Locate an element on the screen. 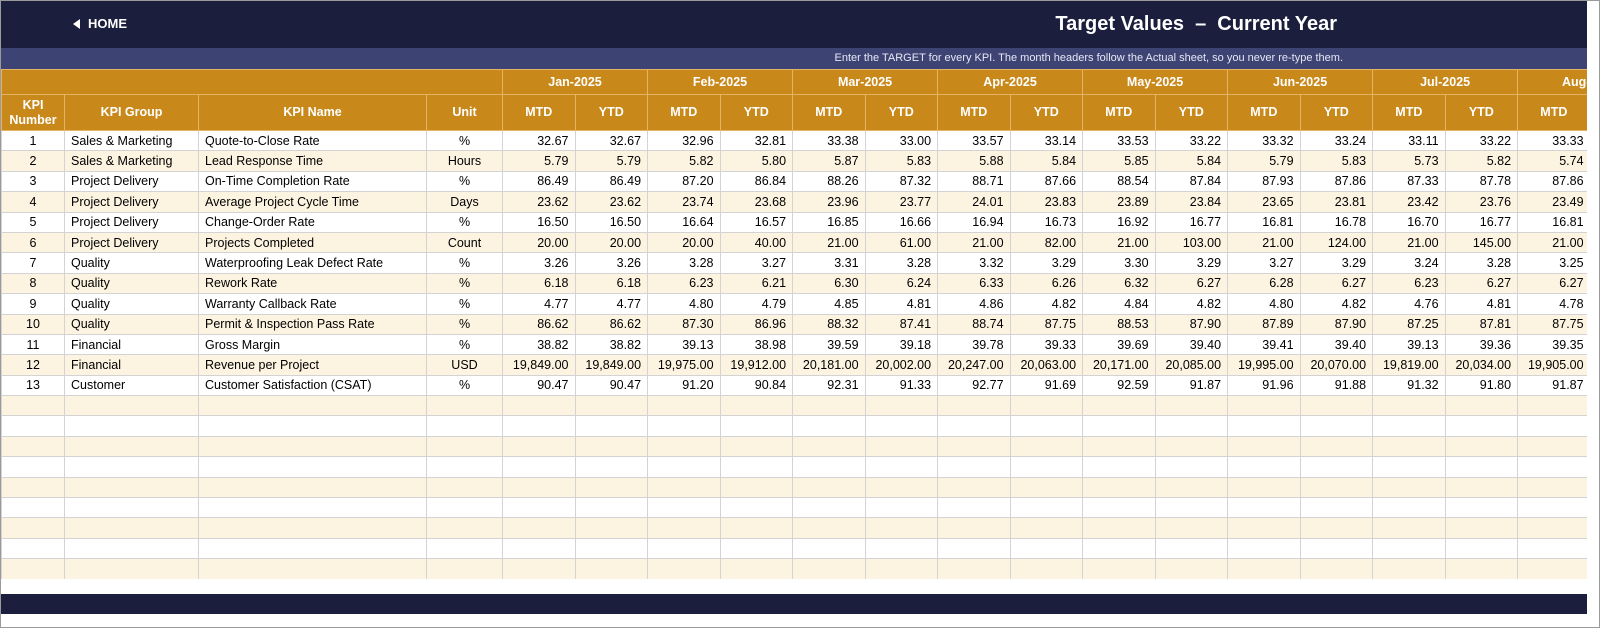  cell: Warranty Callback Rate is located at coordinates (312, 304).